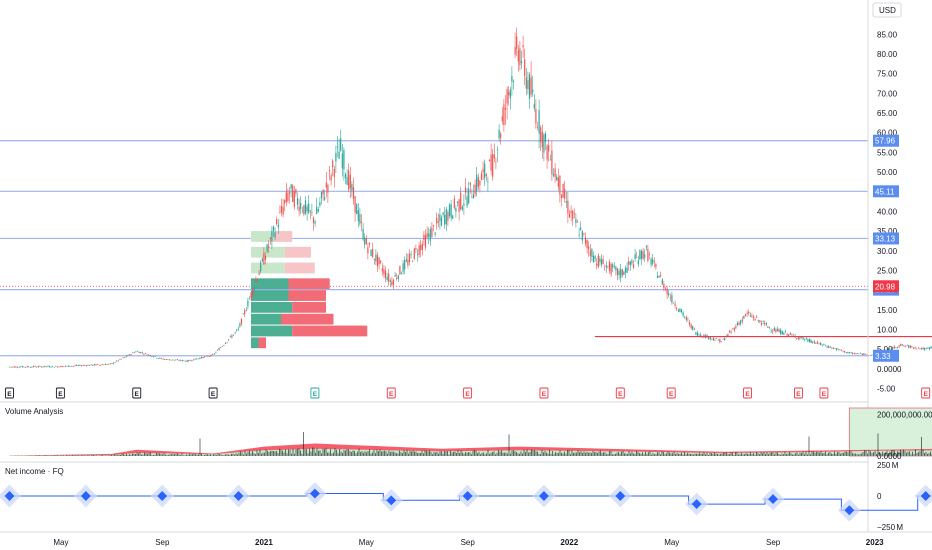 Image resolution: width=932 pixels, height=550 pixels. I want to click on volume-profile-up-bar, so click(255, 342).